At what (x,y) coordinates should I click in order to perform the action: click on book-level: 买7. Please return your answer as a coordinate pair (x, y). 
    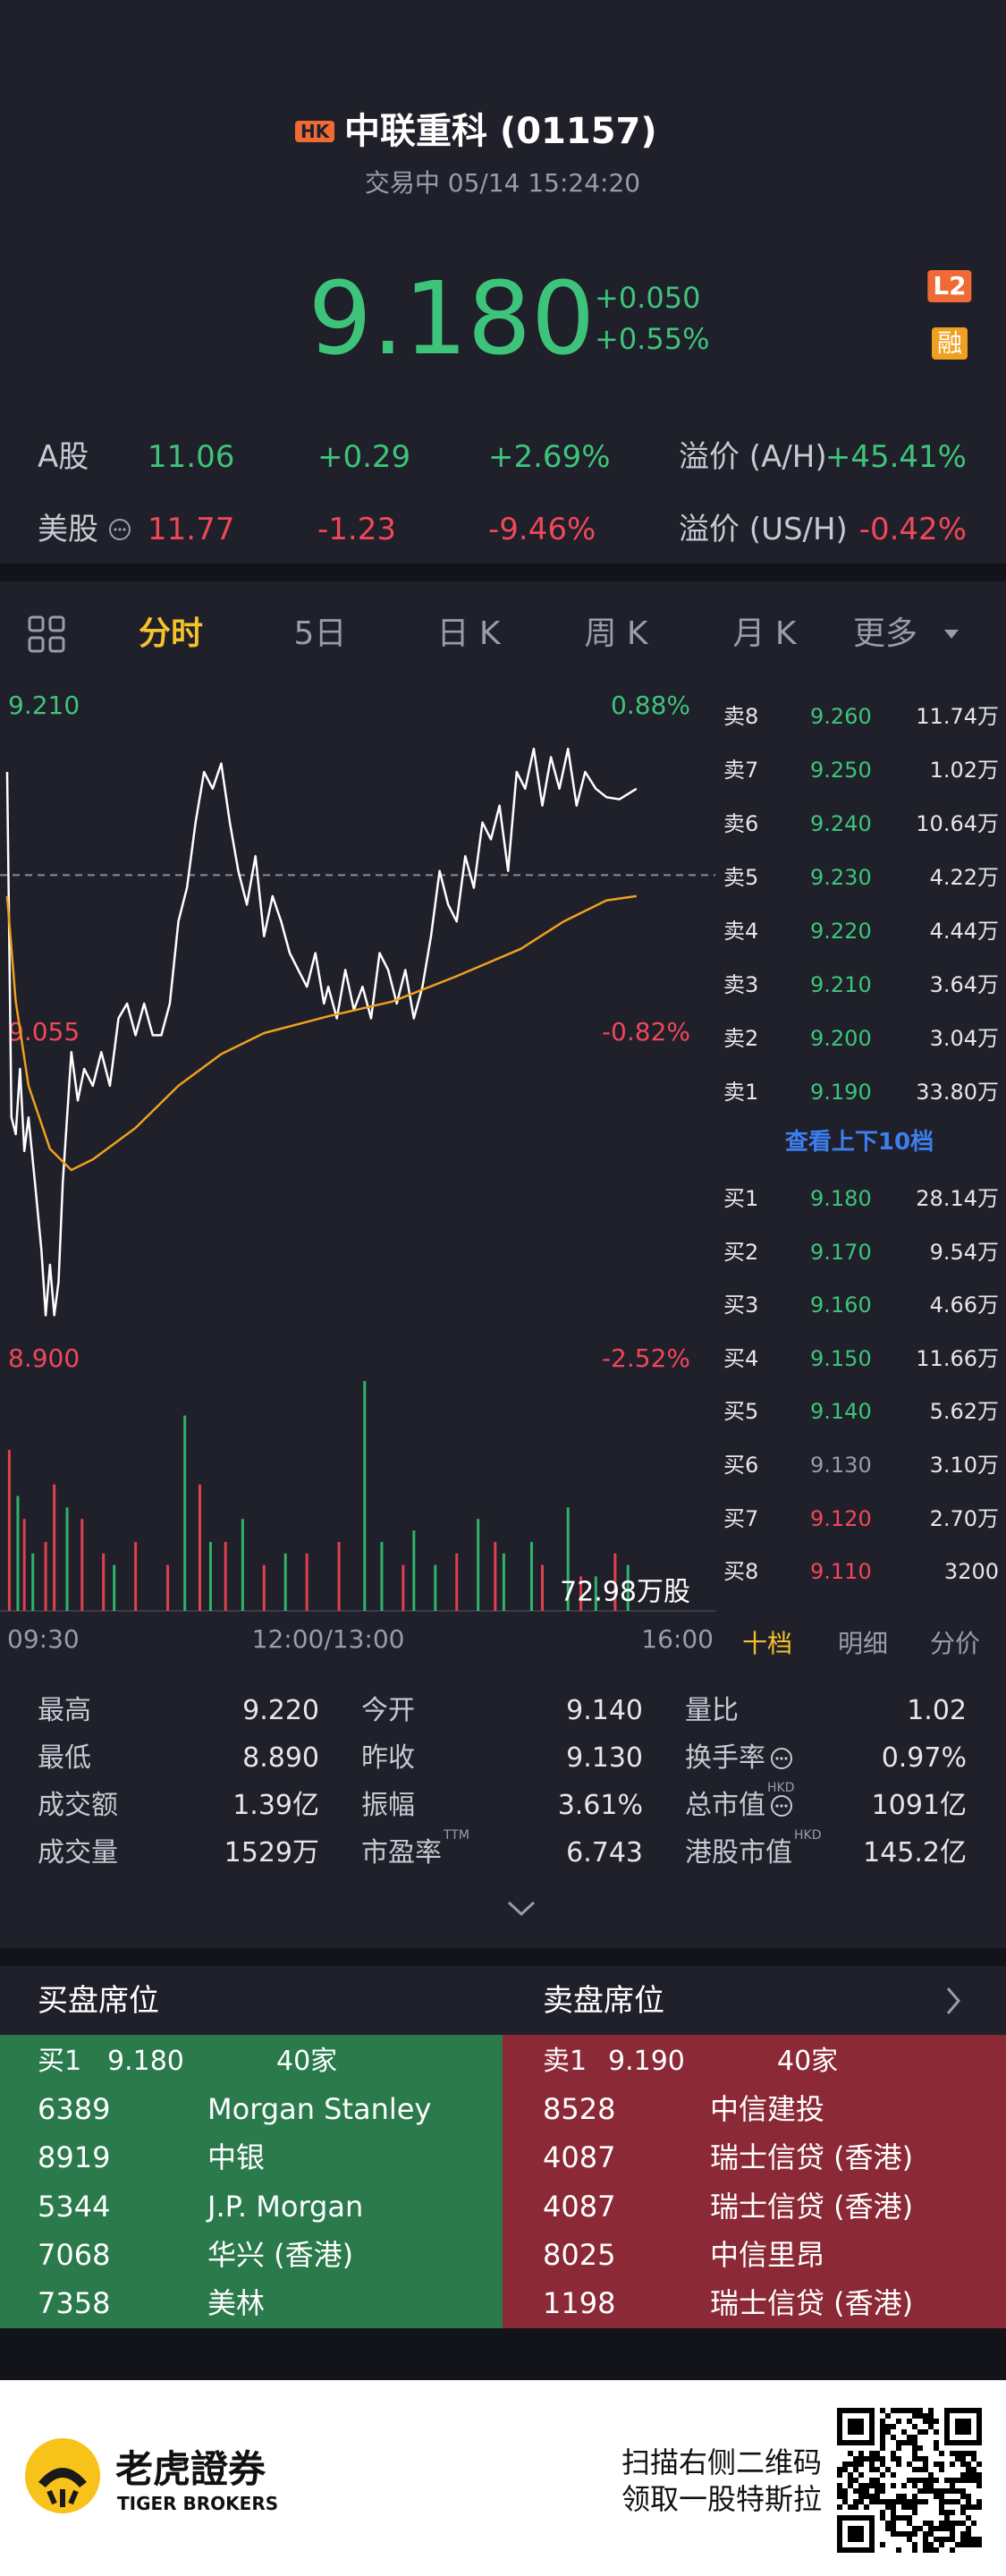
    Looking at the image, I should click on (741, 1518).